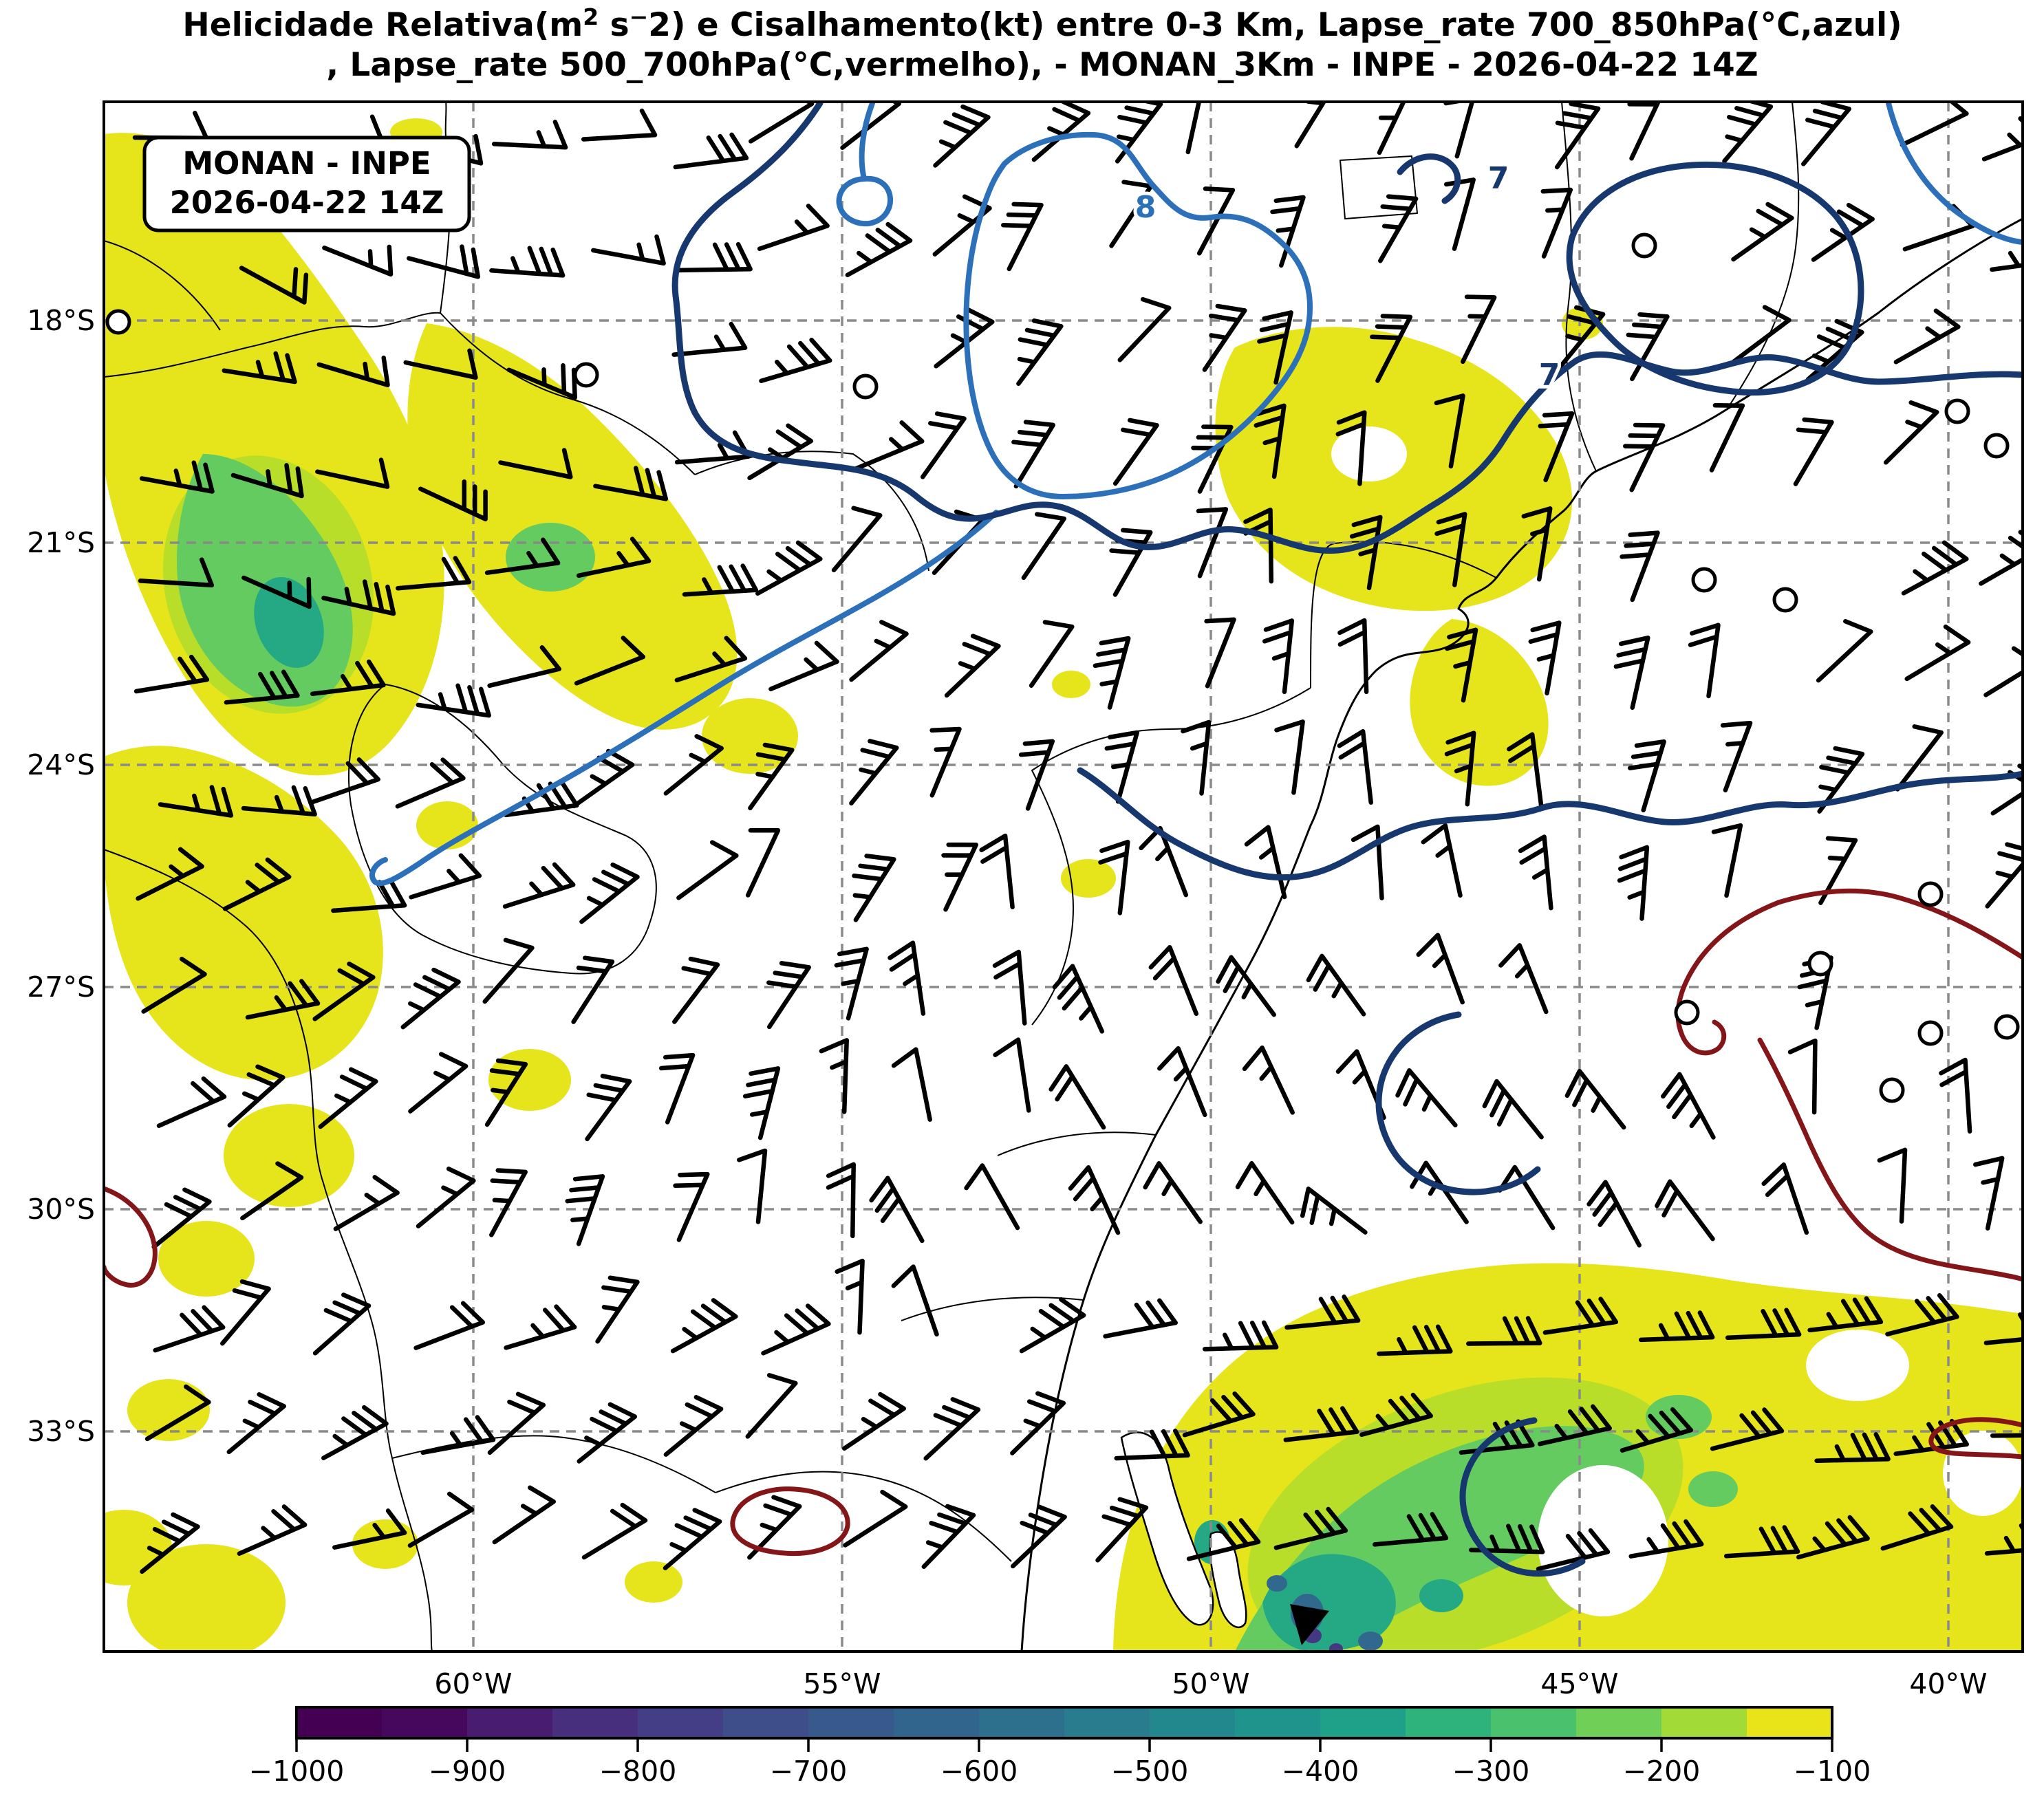  I want to click on lon-tick-label: 55°W, so click(842, 1684).